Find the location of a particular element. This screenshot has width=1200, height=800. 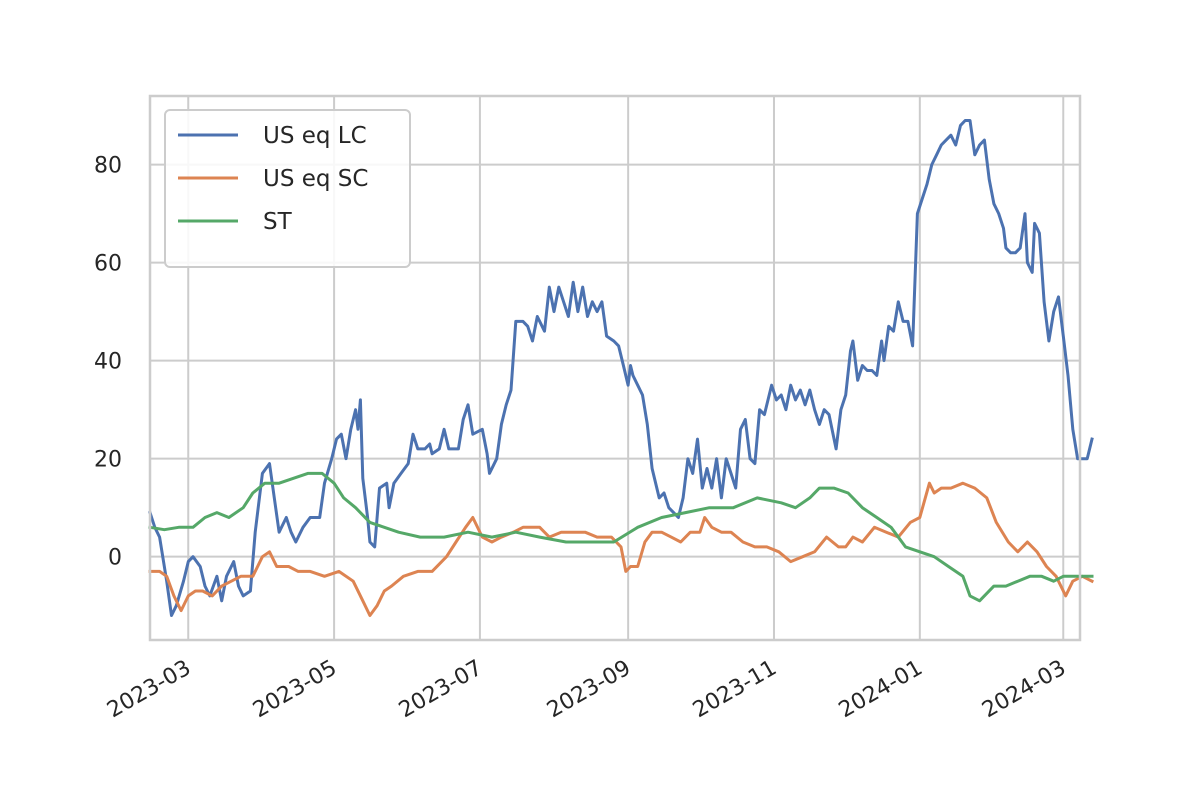

x-tick-label: 2023-05 is located at coordinates (295, 690).